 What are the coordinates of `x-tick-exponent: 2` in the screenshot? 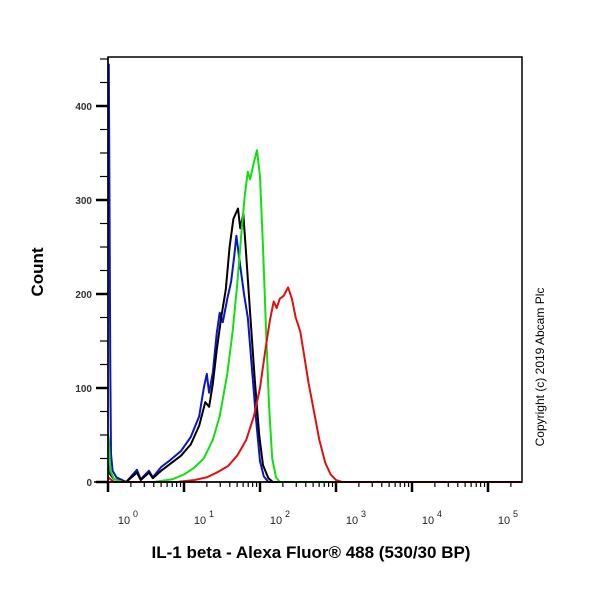 It's located at (287, 514).